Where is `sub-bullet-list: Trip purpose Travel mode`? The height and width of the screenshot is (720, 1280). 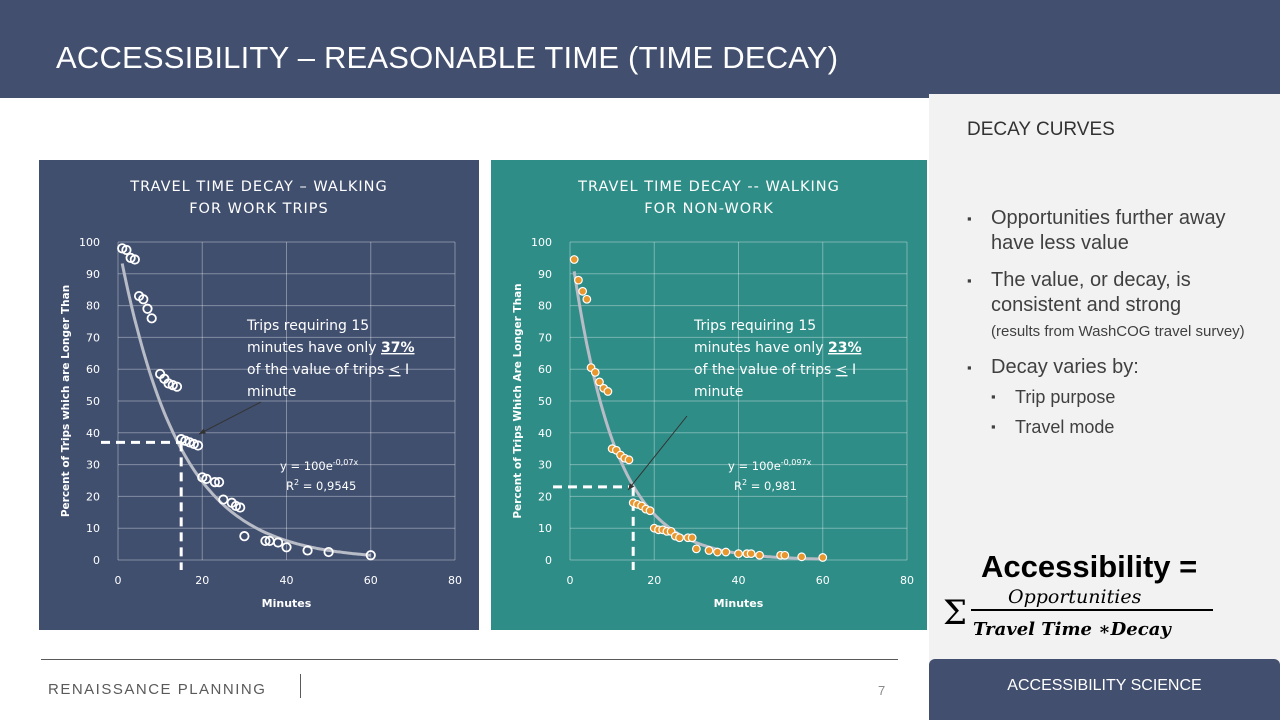 sub-bullet-list: Trip purpose Travel mode is located at coordinates (1124, 412).